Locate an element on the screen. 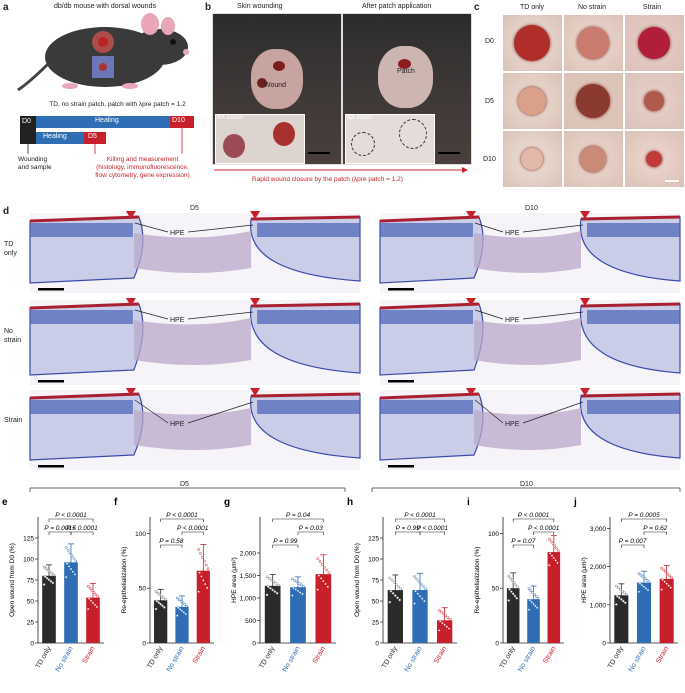  y-tick-label: 2,000 is located at coordinates (598, 567).